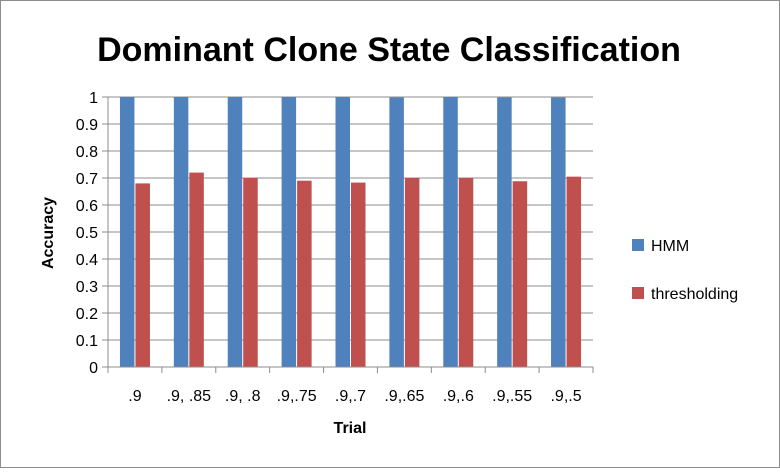 The image size is (780, 472). What do you see at coordinates (87, 341) in the screenshot?
I see `y-tick-label: 0.1` at bounding box center [87, 341].